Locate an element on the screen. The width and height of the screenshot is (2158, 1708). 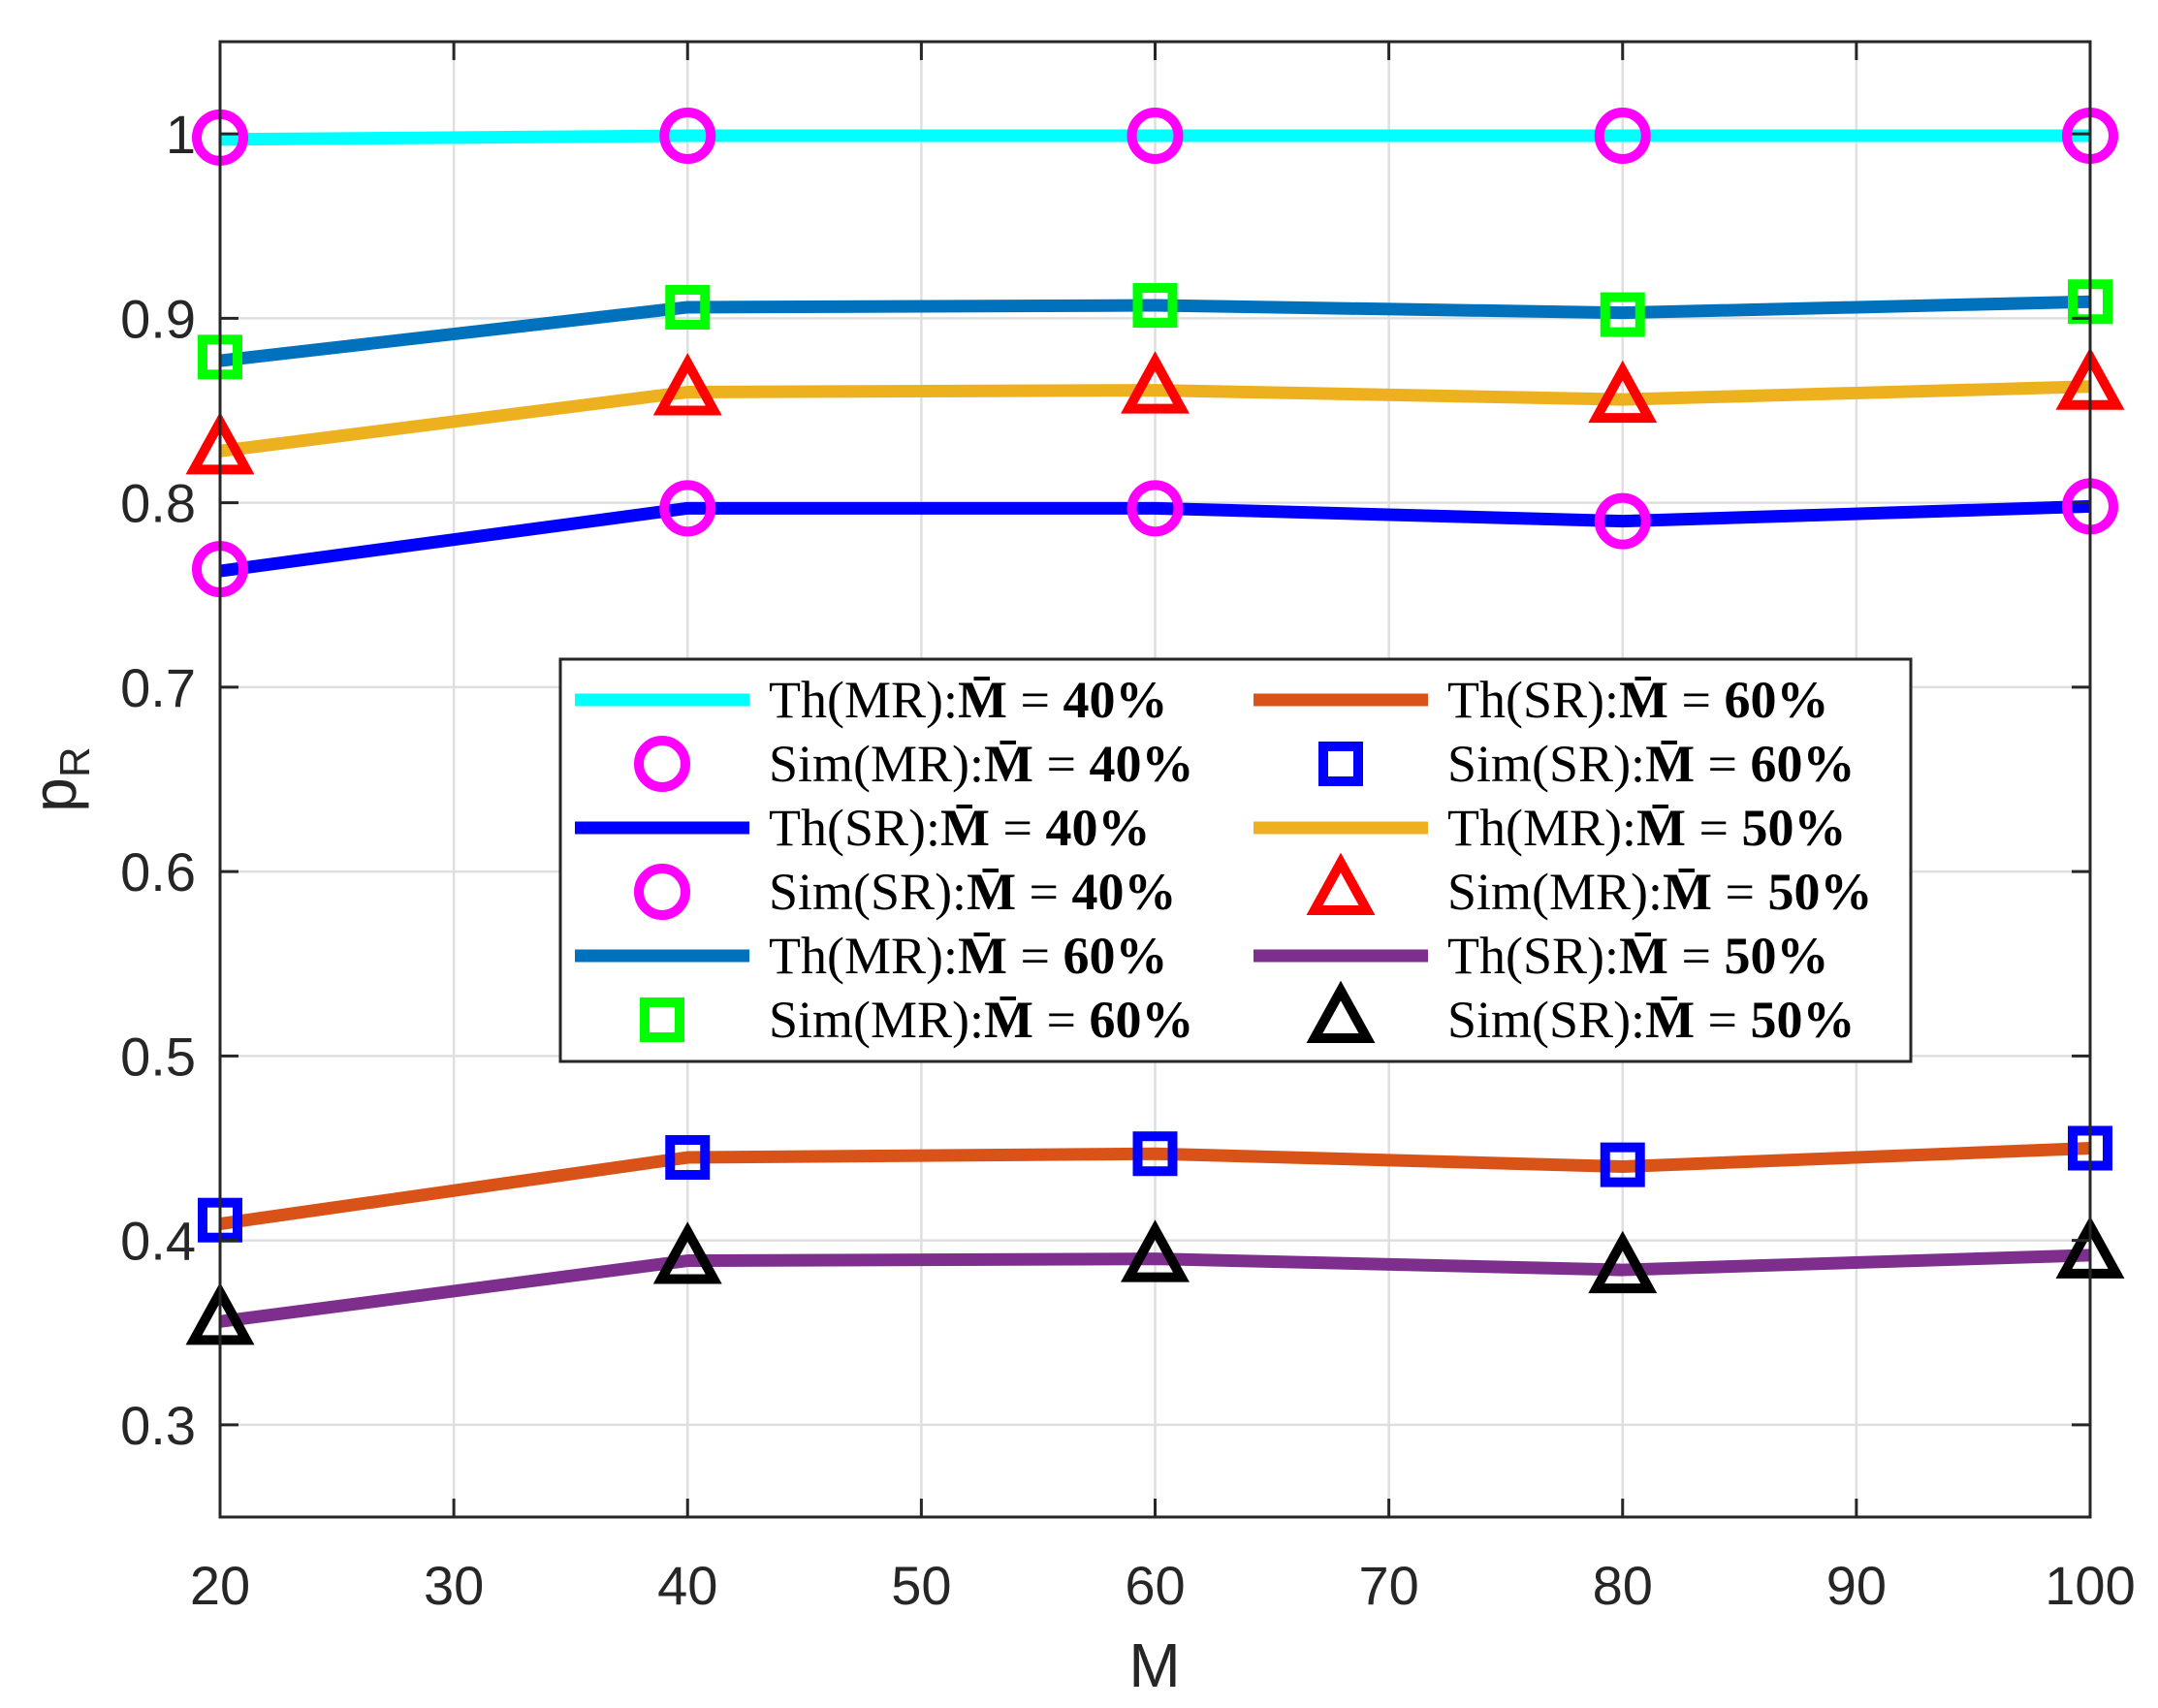
y-tick-label: 0.8 is located at coordinates (158, 503).